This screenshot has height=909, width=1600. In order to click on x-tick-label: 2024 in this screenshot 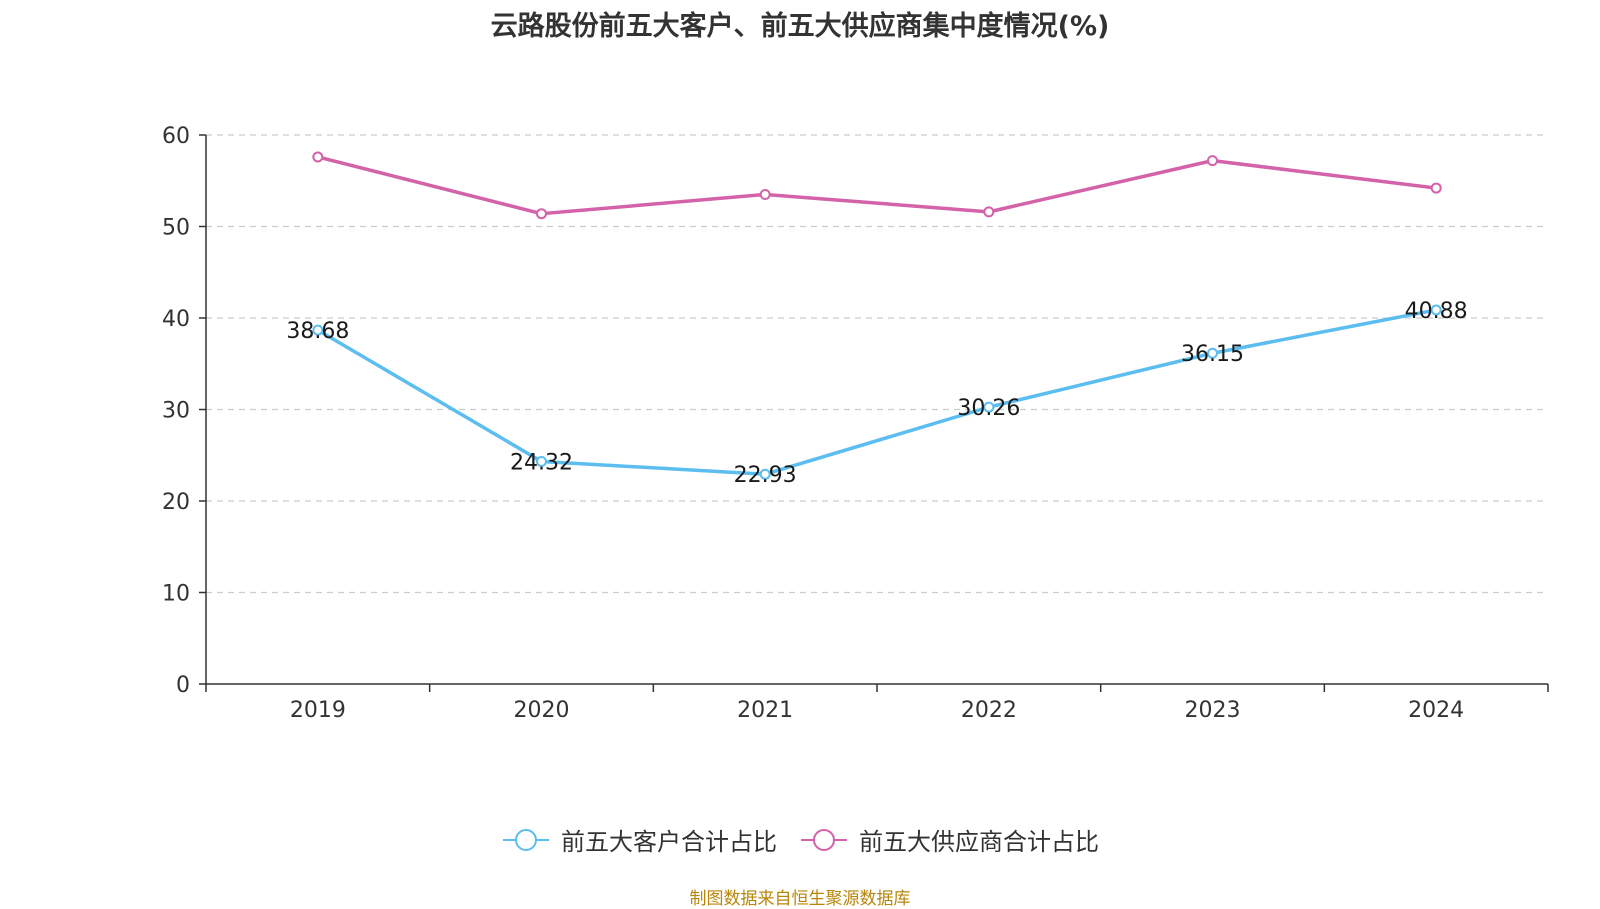, I will do `click(1436, 710)`.